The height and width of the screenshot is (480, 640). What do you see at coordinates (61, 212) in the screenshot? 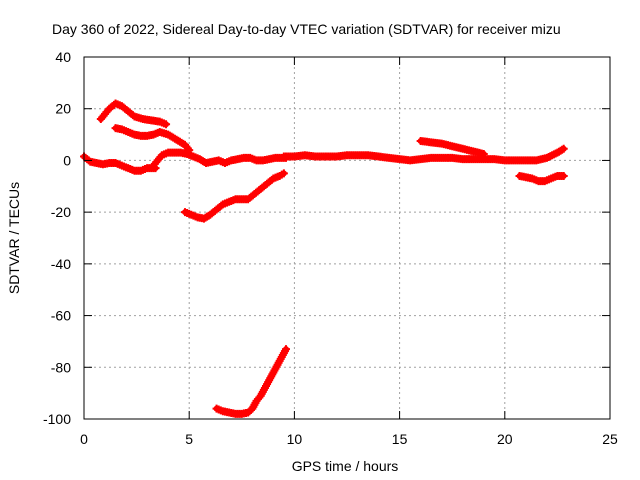
I see `y-tick-label: -20` at bounding box center [61, 212].